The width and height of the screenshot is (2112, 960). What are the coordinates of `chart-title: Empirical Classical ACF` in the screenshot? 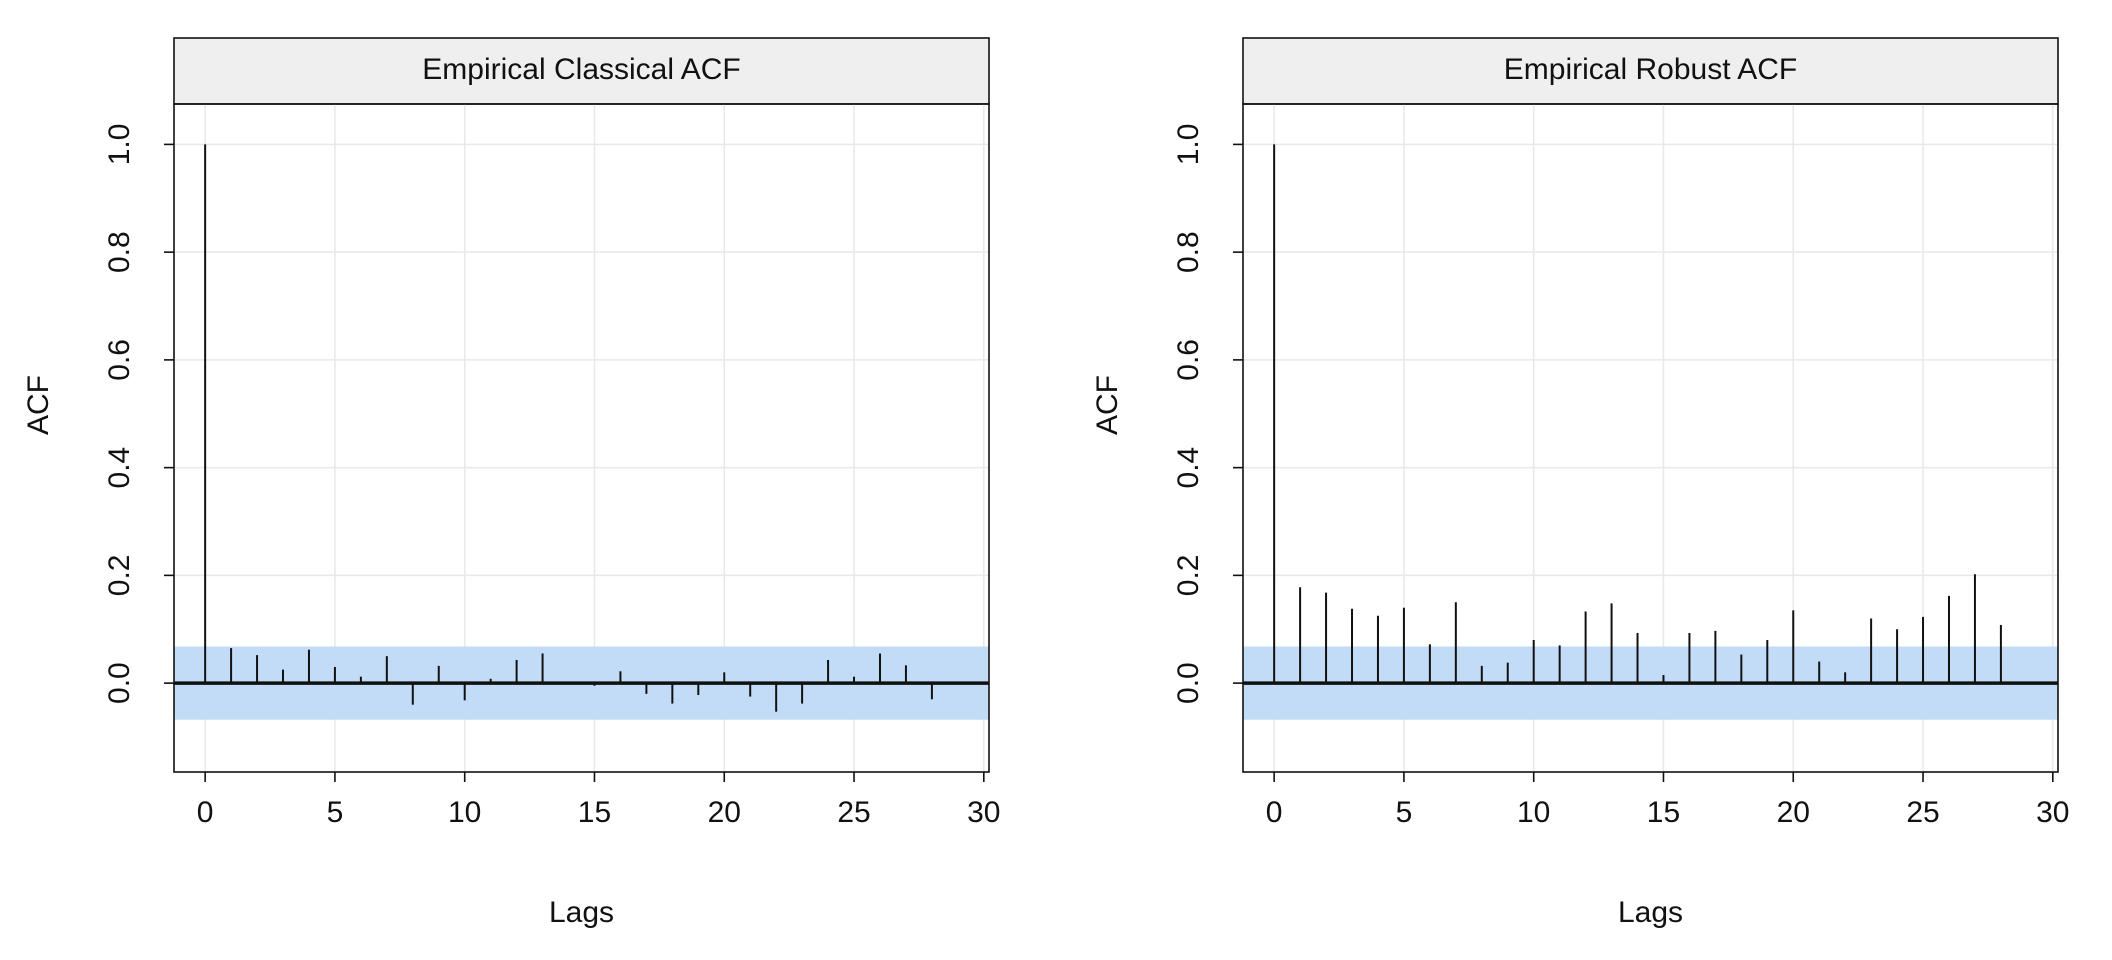 It's located at (581, 69).